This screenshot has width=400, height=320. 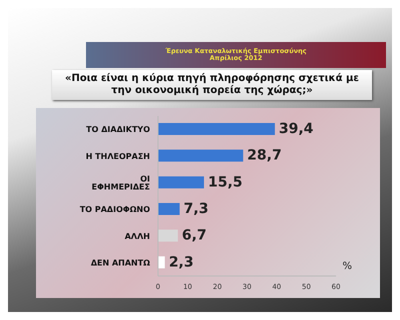 What do you see at coordinates (225, 182) in the screenshot?
I see `data-label: 15,5` at bounding box center [225, 182].